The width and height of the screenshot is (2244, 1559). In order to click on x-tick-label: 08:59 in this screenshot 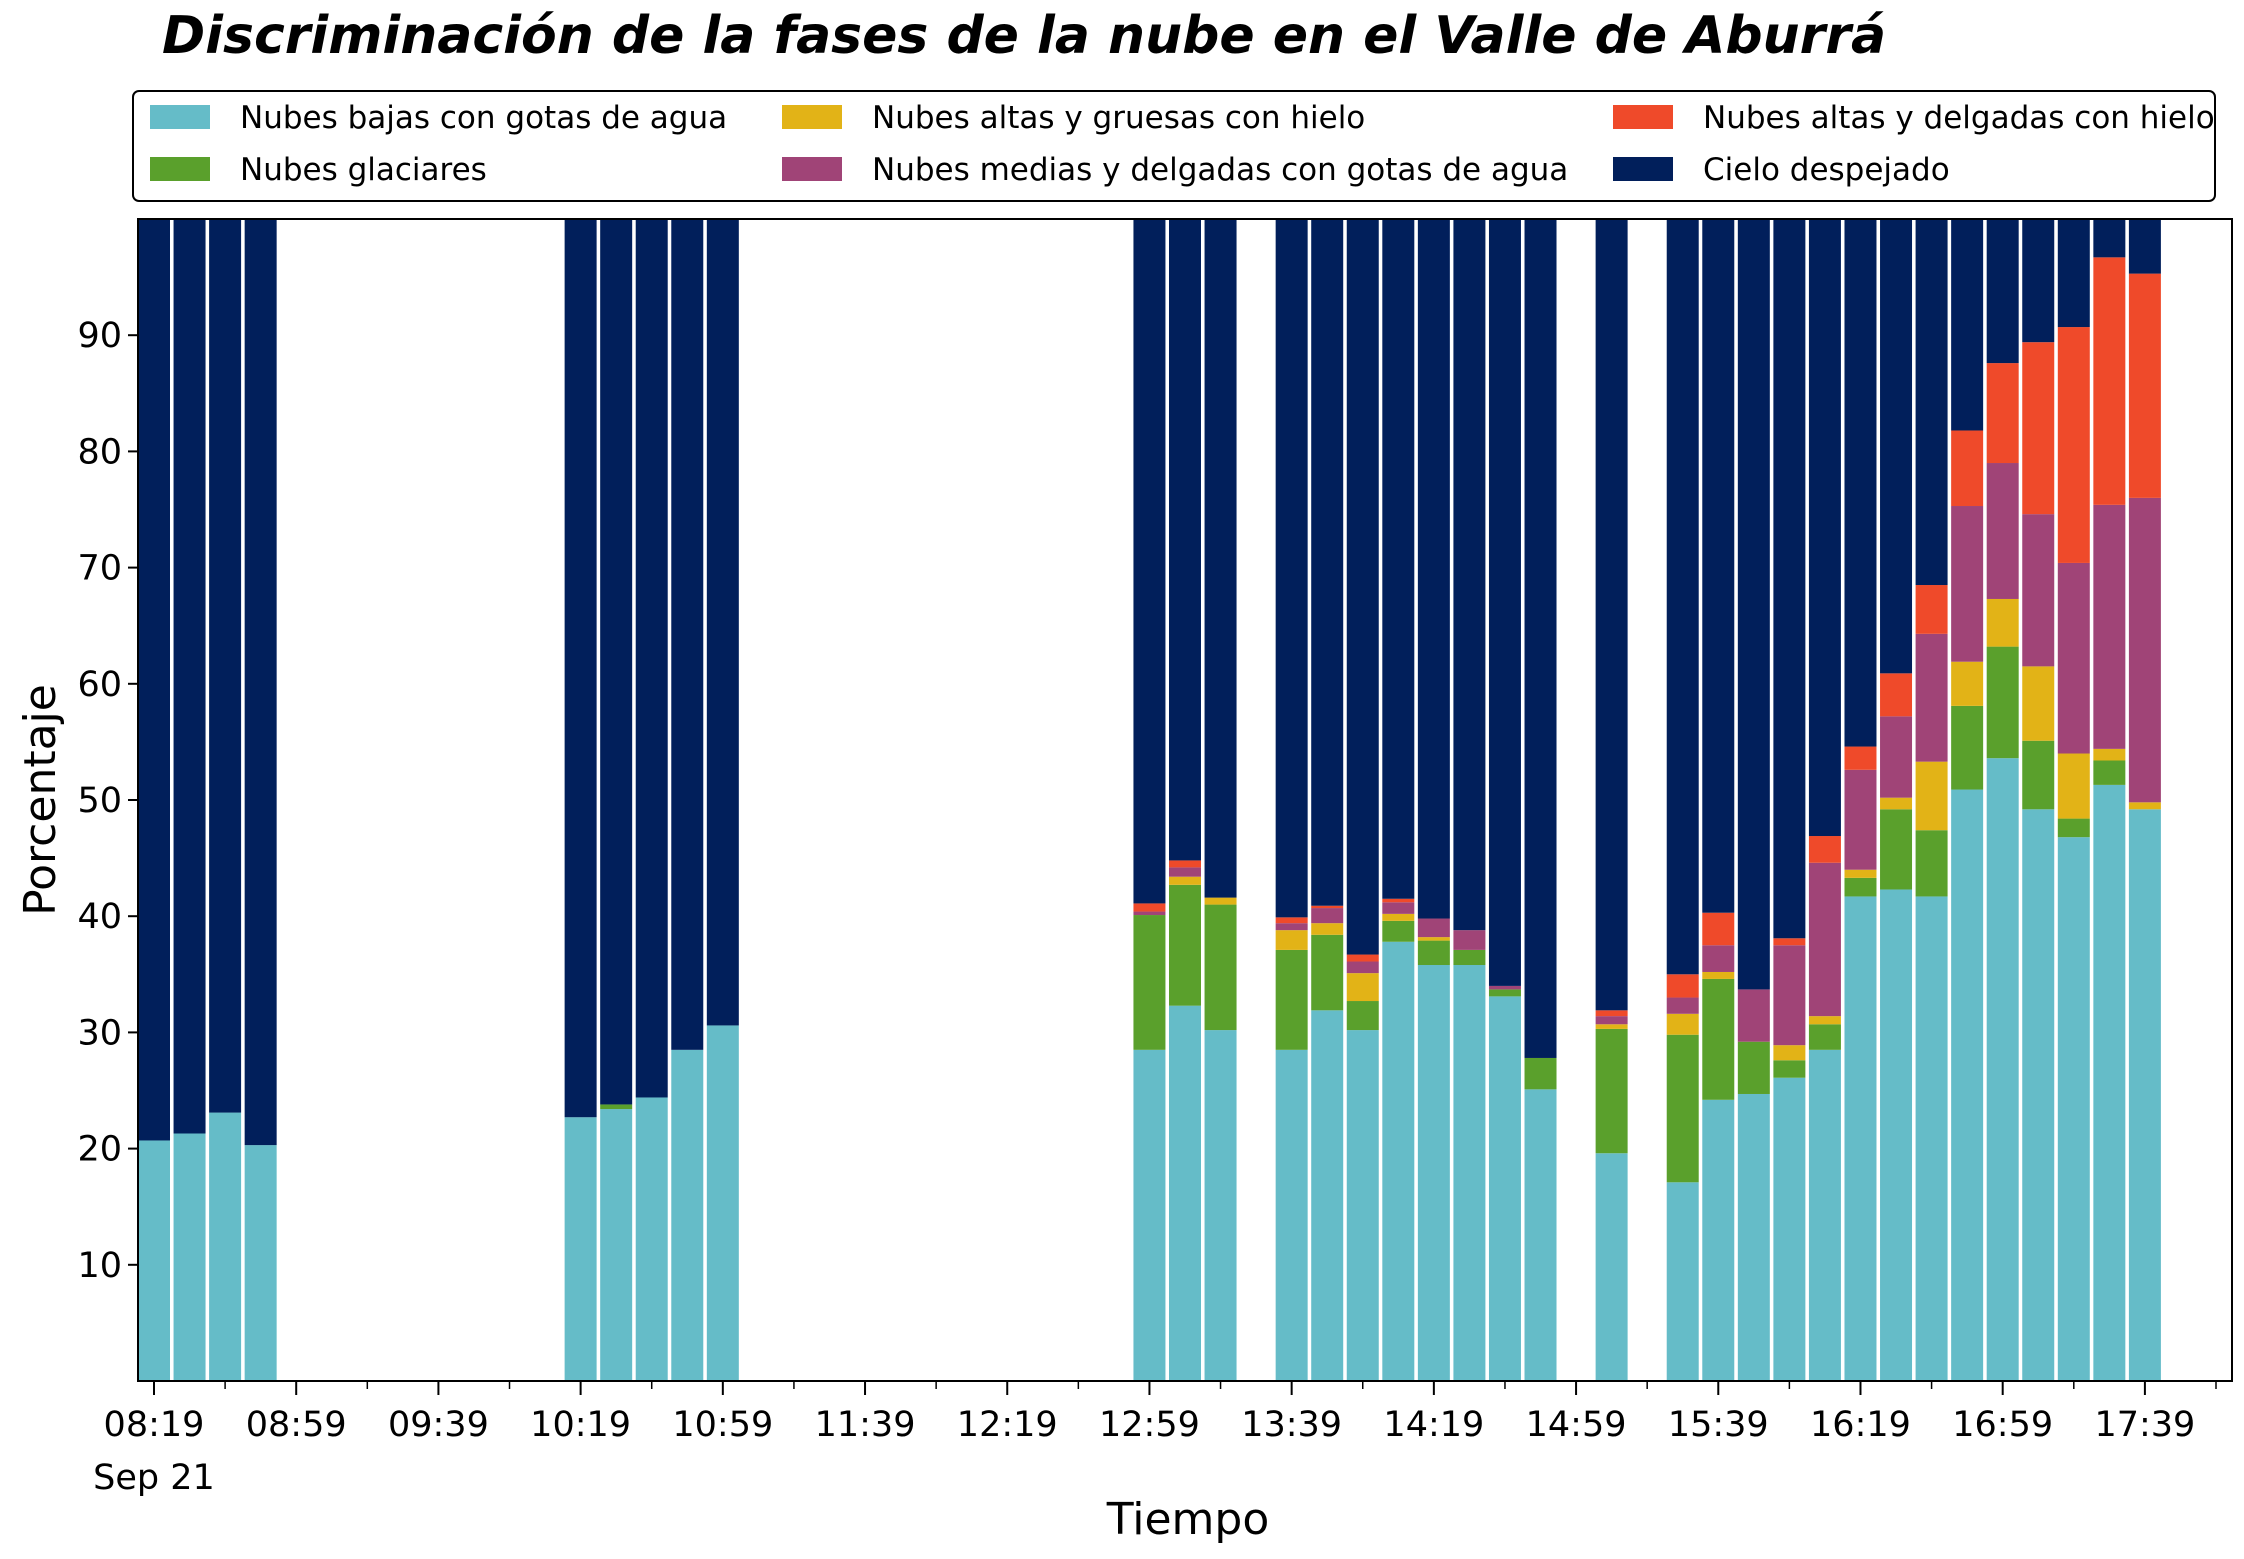, I will do `click(296, 1425)`.